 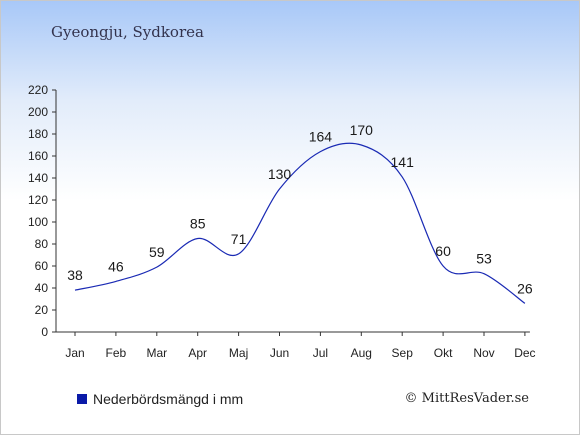 I want to click on data-label: 71, so click(x=239, y=239).